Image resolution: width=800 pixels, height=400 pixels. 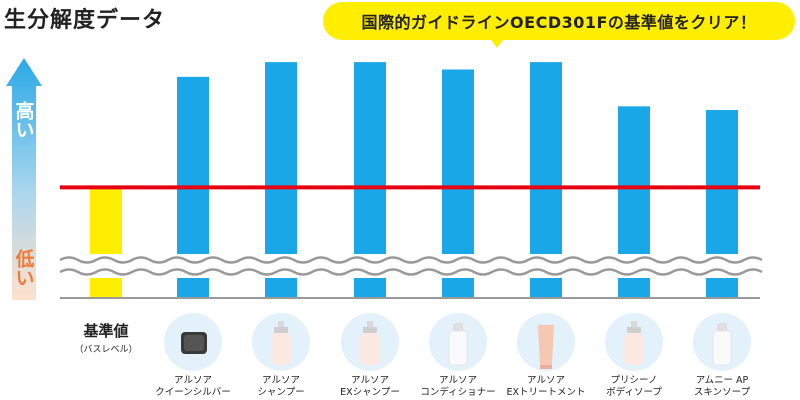 What do you see at coordinates (106, 331) in the screenshot?
I see `baseline-label: 基準値` at bounding box center [106, 331].